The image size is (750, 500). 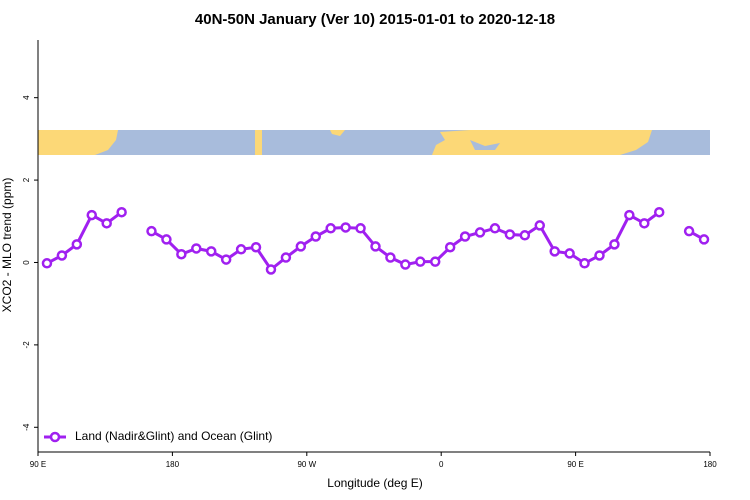 What do you see at coordinates (441, 464) in the screenshot?
I see `x-tick-label: 0` at bounding box center [441, 464].